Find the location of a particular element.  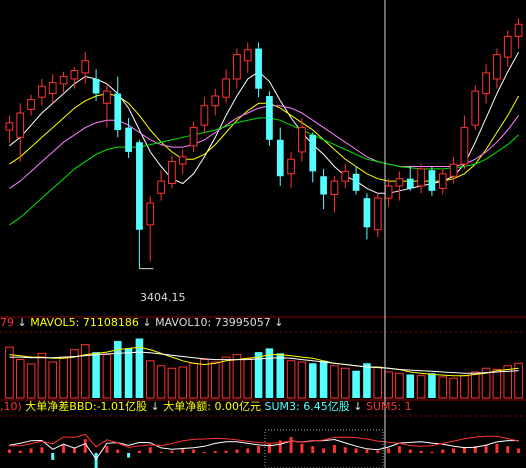

bbd-prefix: ,10) is located at coordinates (11, 406).